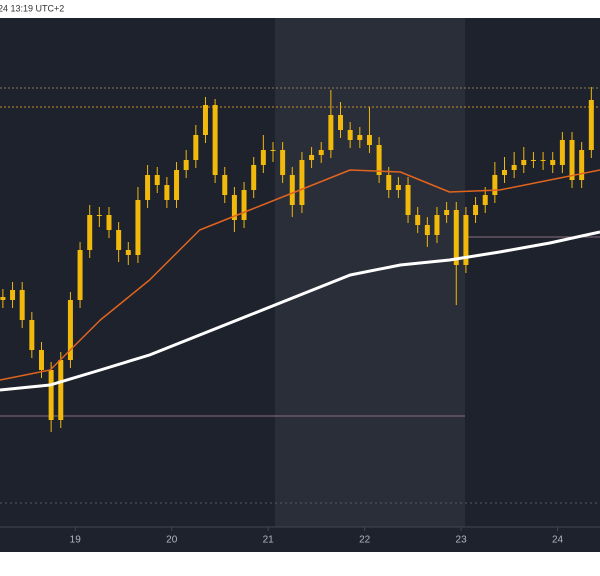 The height and width of the screenshot is (576, 600). I want to click on x-tick-label: 21, so click(269, 540).